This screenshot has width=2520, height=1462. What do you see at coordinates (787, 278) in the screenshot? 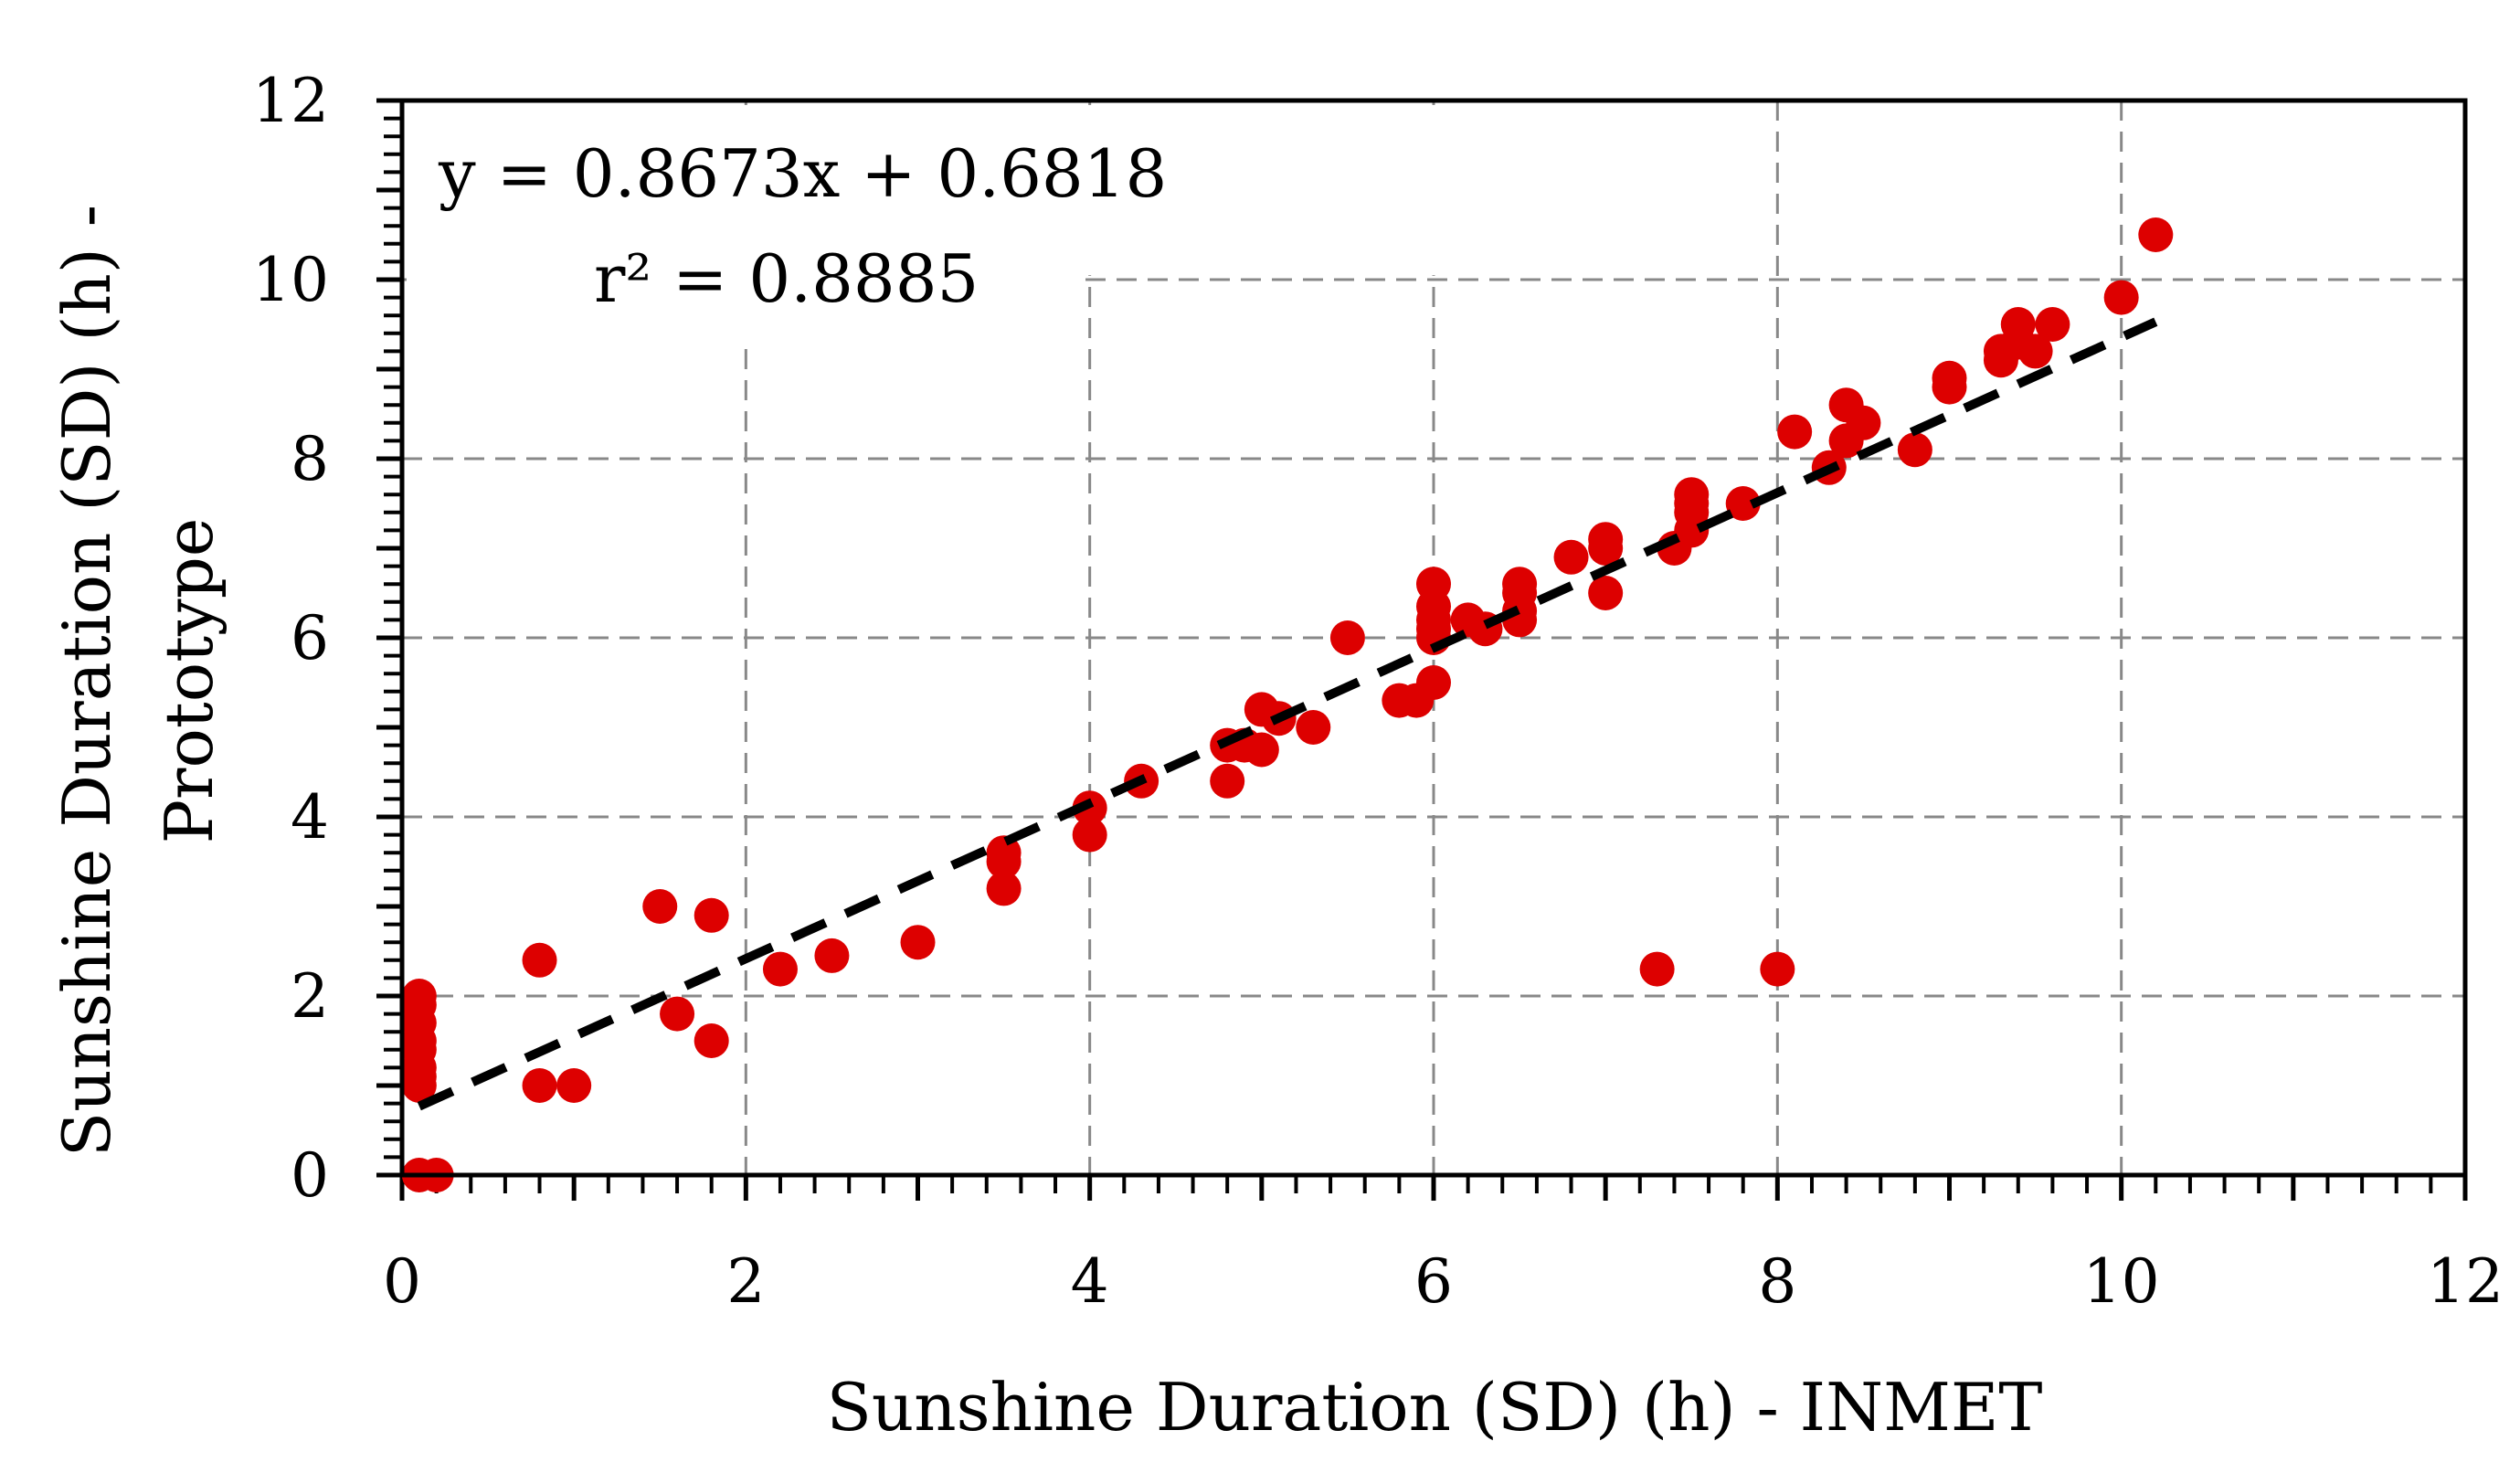
I see `r-squared-label: r² = 0.8885` at bounding box center [787, 278].